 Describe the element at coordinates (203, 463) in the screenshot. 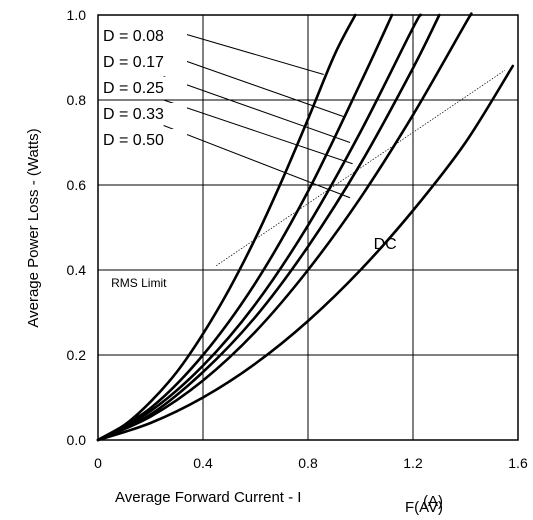

I see `x-tick-label: 0.4` at that location.